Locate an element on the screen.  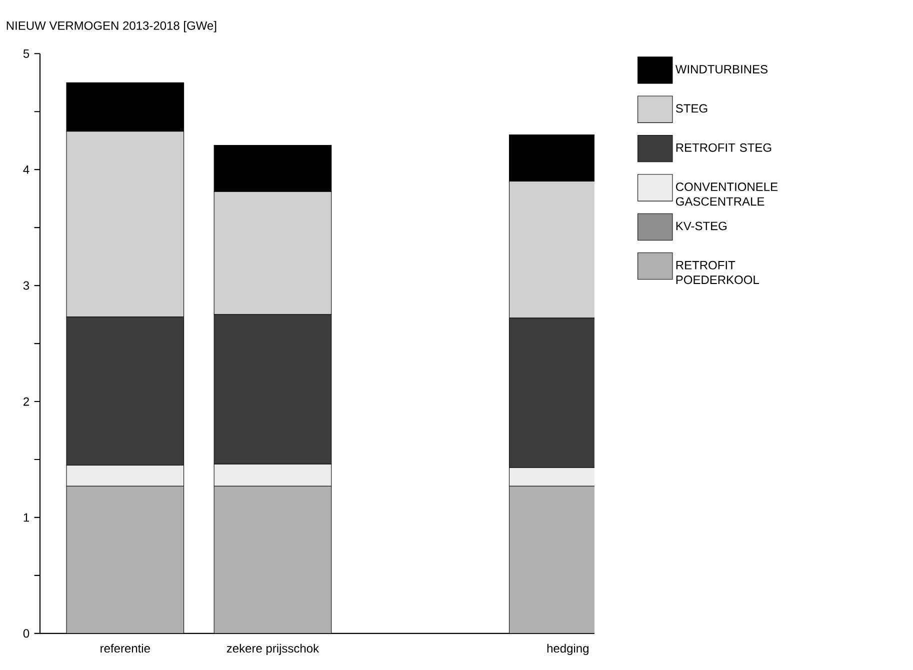
legend-label: WINDTURBINES is located at coordinates (721, 69).